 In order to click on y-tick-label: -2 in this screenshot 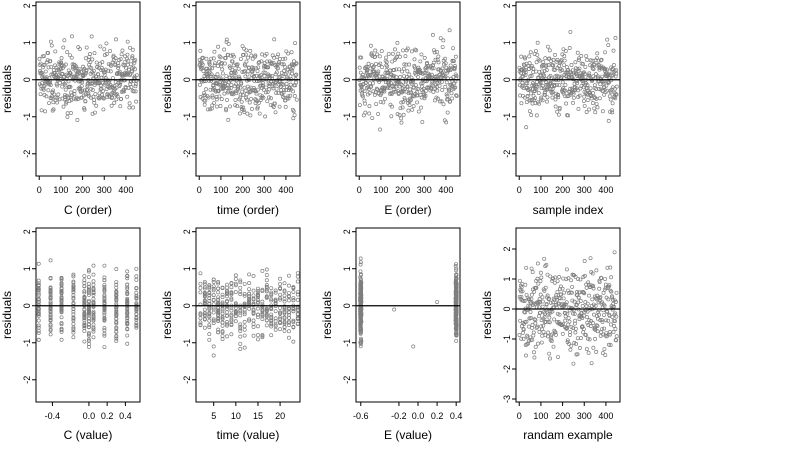, I will do `click(27, 154)`.